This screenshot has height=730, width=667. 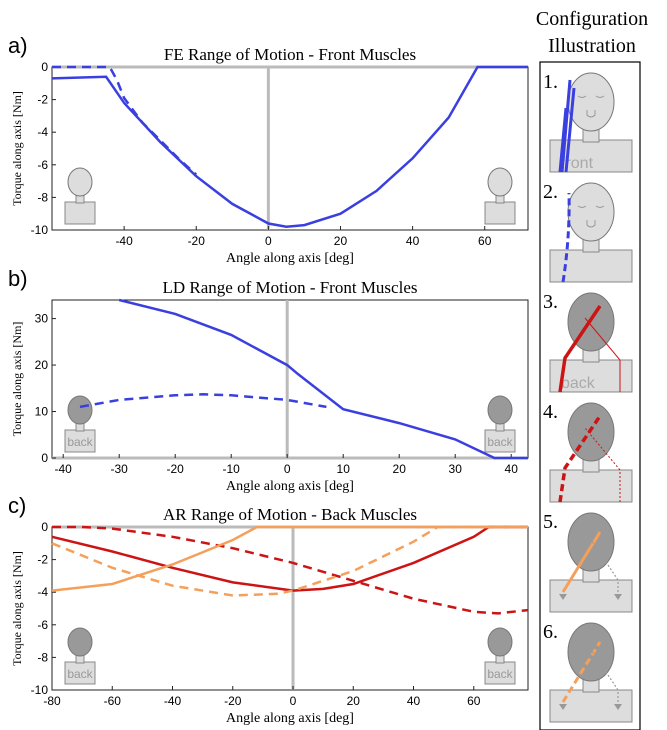 What do you see at coordinates (577, 163) in the screenshot?
I see `illus-text: front` at bounding box center [577, 163].